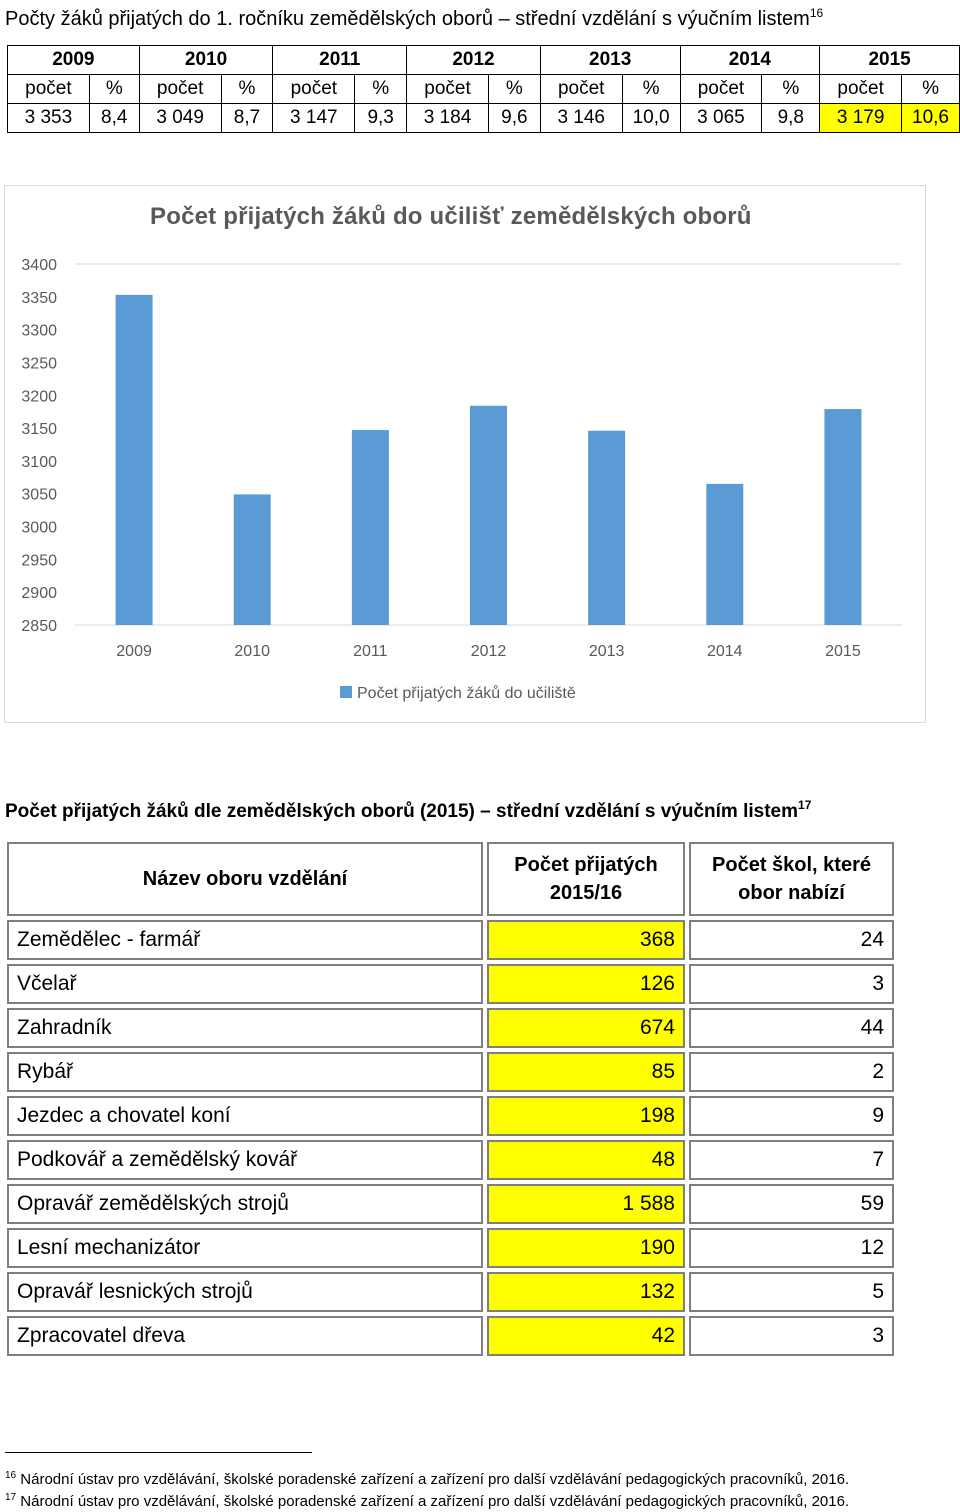 This screenshot has width=960, height=1512. What do you see at coordinates (39, 495) in the screenshot?
I see `y-tick-label: 3050` at bounding box center [39, 495].